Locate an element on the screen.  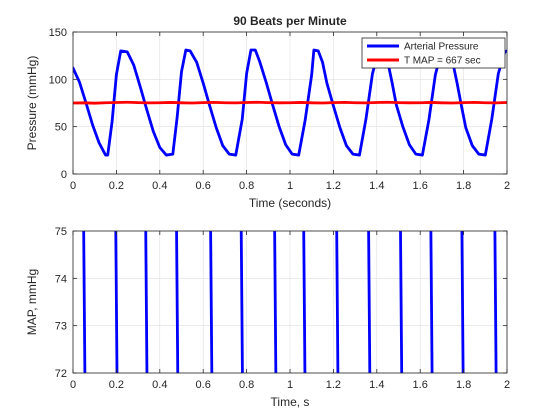
legend: Arterial Pressure T MAP = 667 sec is located at coordinates (433, 53).